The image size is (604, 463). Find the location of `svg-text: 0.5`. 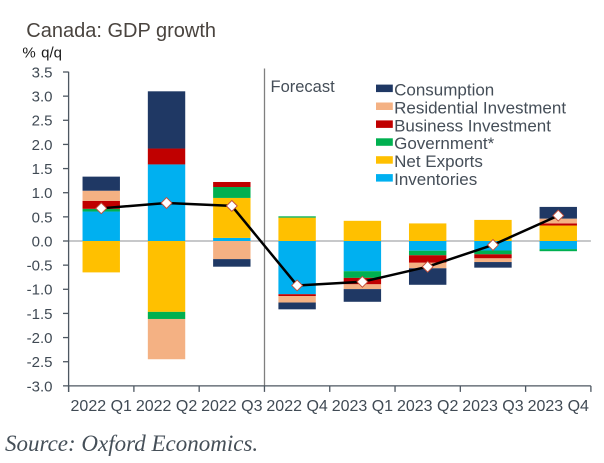

svg-text: 0.5 is located at coordinates (42, 217).